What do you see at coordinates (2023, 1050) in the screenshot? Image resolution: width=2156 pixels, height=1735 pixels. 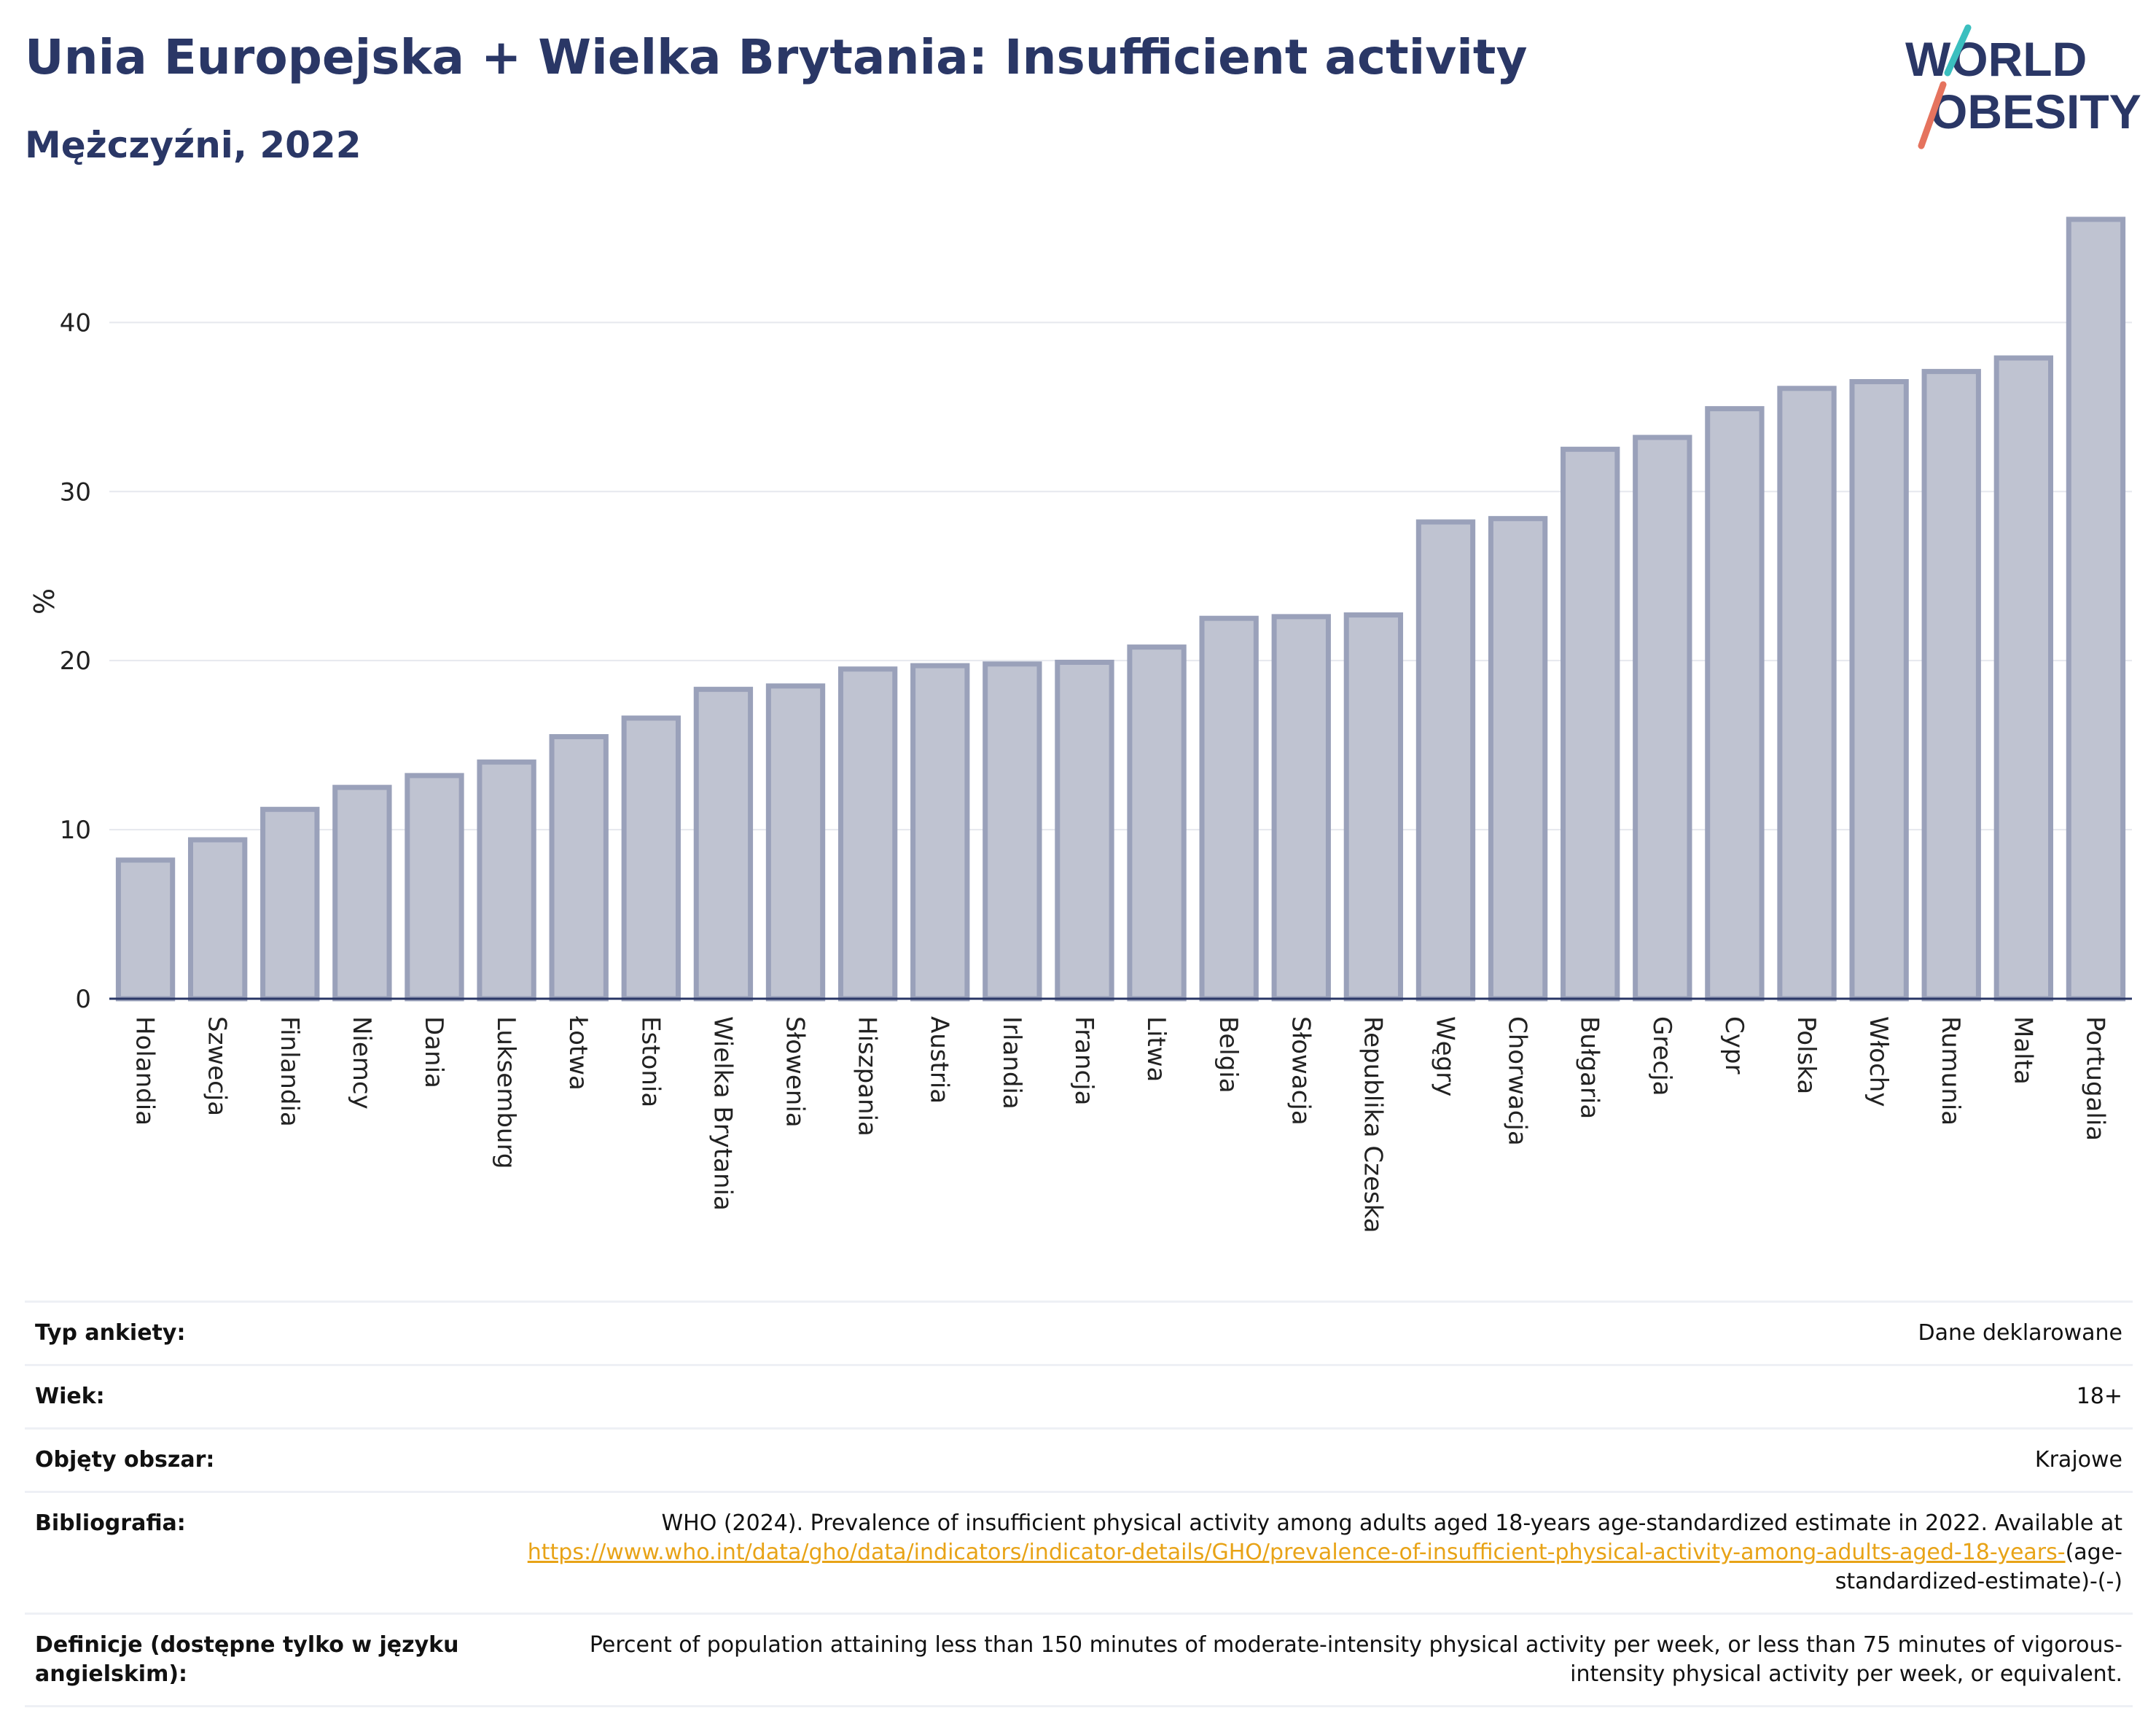 I see `x-tick-label: Malta` at bounding box center [2023, 1050].